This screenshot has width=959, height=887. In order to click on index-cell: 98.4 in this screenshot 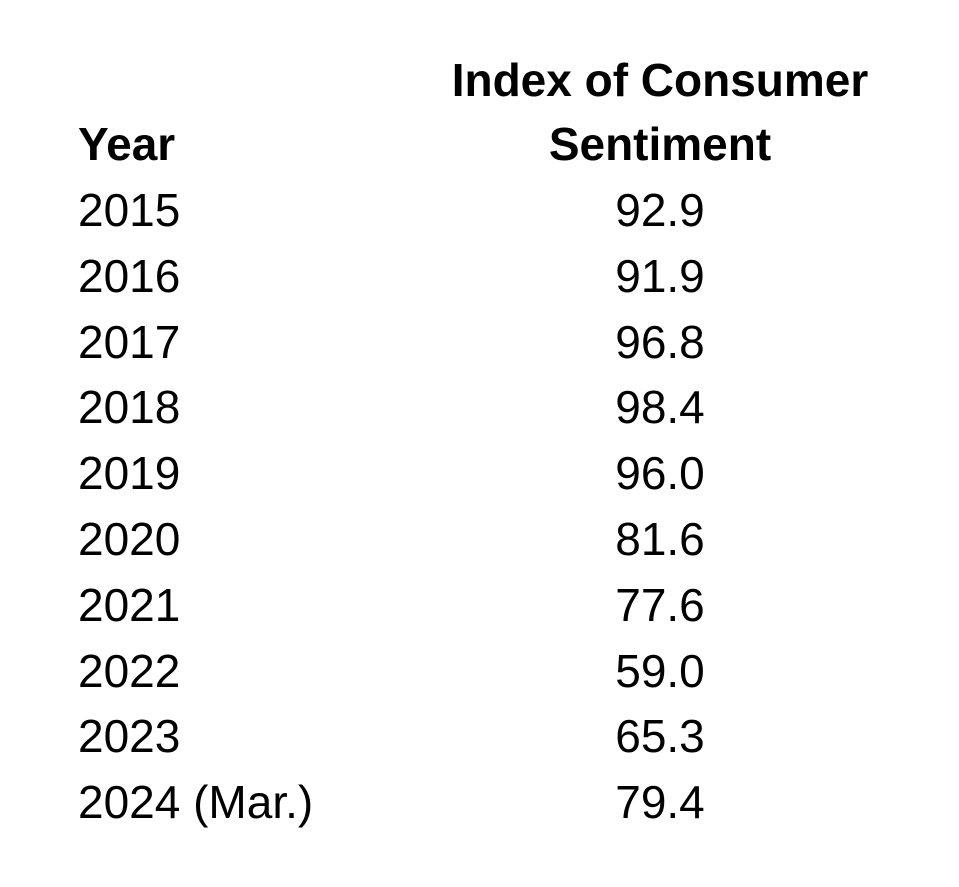, I will do `click(660, 407)`.